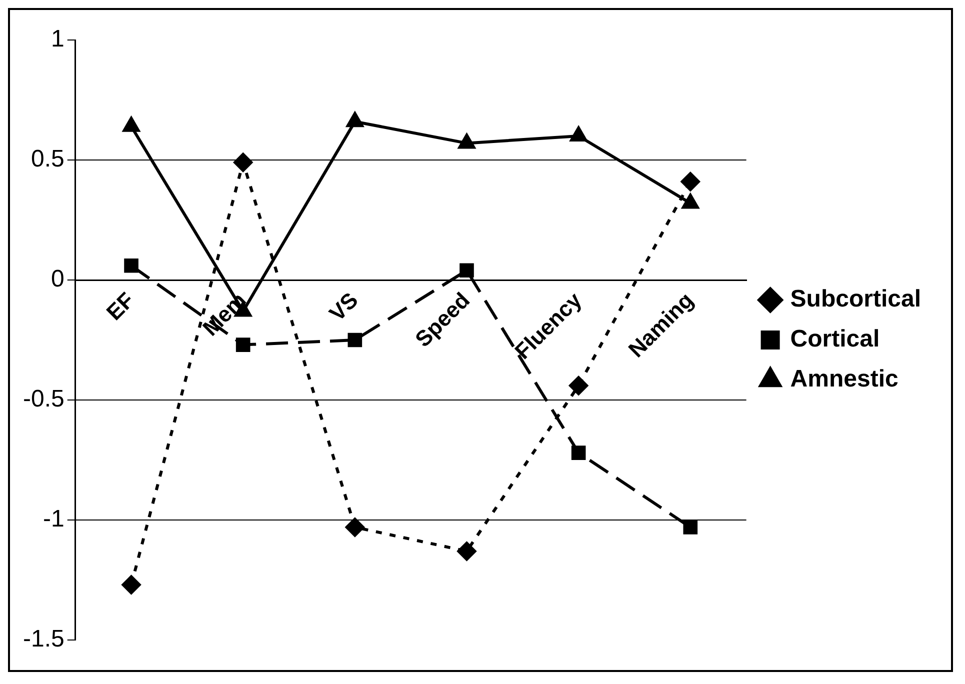 The height and width of the screenshot is (684, 965). I want to click on y-tick-label: -1.5, so click(43, 639).